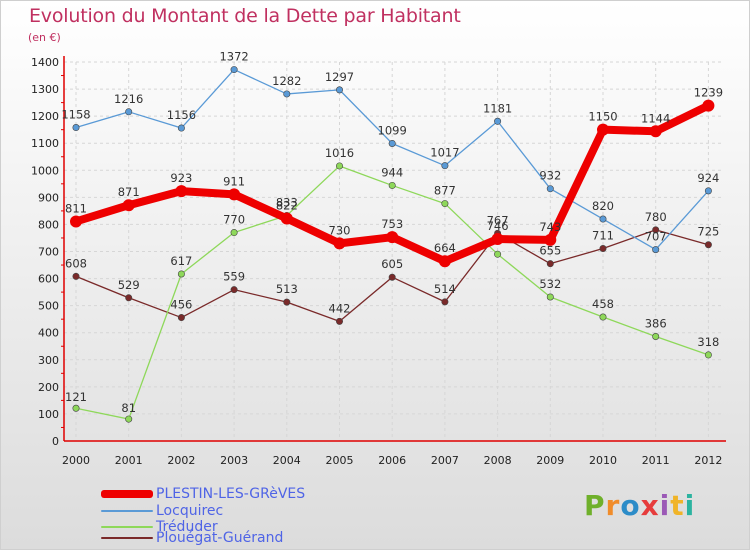 This screenshot has height=551, width=750. What do you see at coordinates (550, 284) in the screenshot?
I see `data-label-2: 532` at bounding box center [550, 284].